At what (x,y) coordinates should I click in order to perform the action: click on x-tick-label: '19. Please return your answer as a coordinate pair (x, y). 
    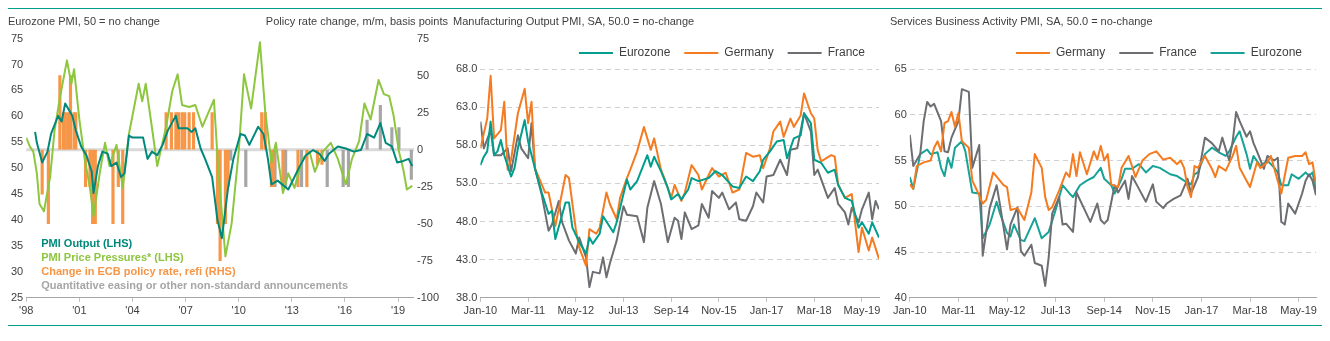
    Looking at the image, I should click on (398, 310).